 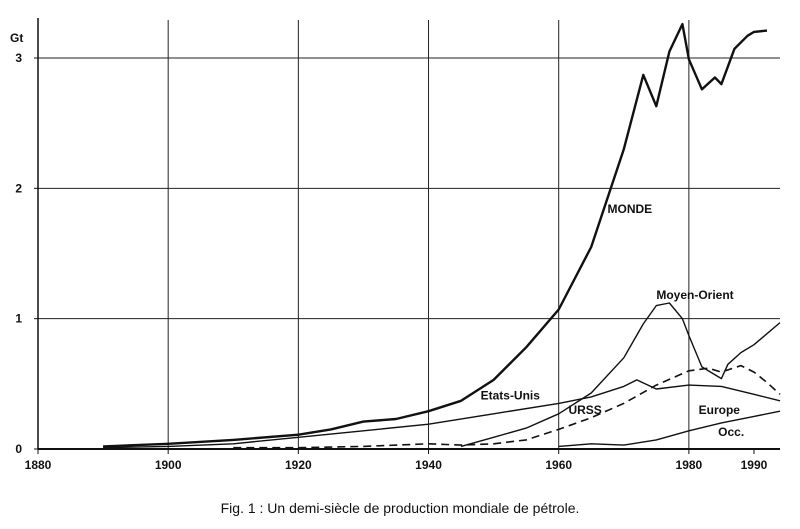 What do you see at coordinates (694, 295) in the screenshot?
I see `series-label: Moyen-Orient` at bounding box center [694, 295].